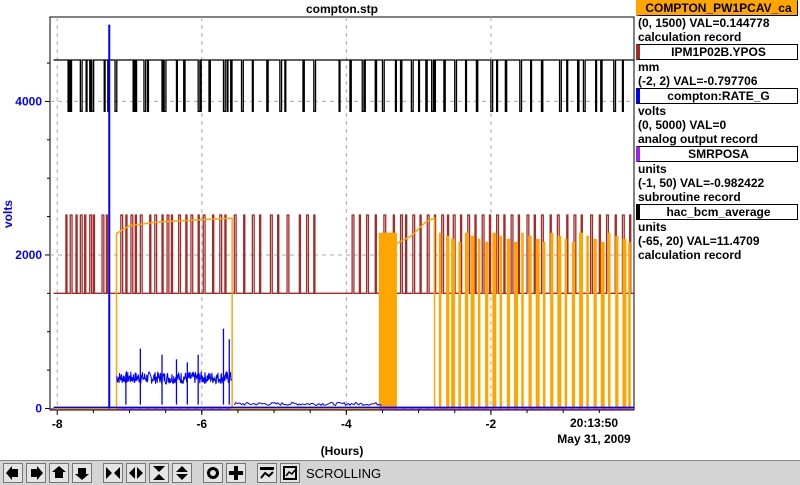  What do you see at coordinates (8, 214) in the screenshot?
I see `y-axis-label: volts` at bounding box center [8, 214].